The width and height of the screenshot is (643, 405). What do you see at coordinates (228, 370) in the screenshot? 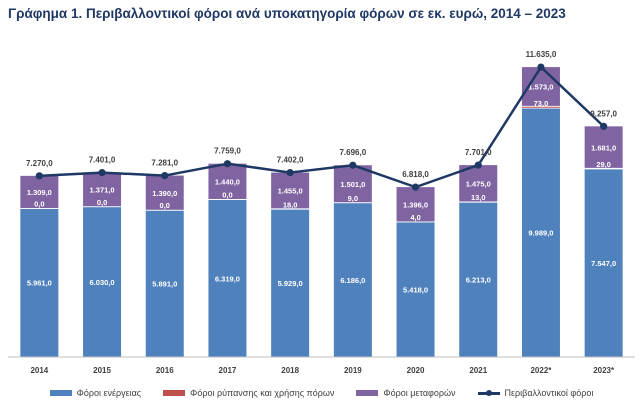
I see `x-tick-label: 2017` at bounding box center [228, 370].